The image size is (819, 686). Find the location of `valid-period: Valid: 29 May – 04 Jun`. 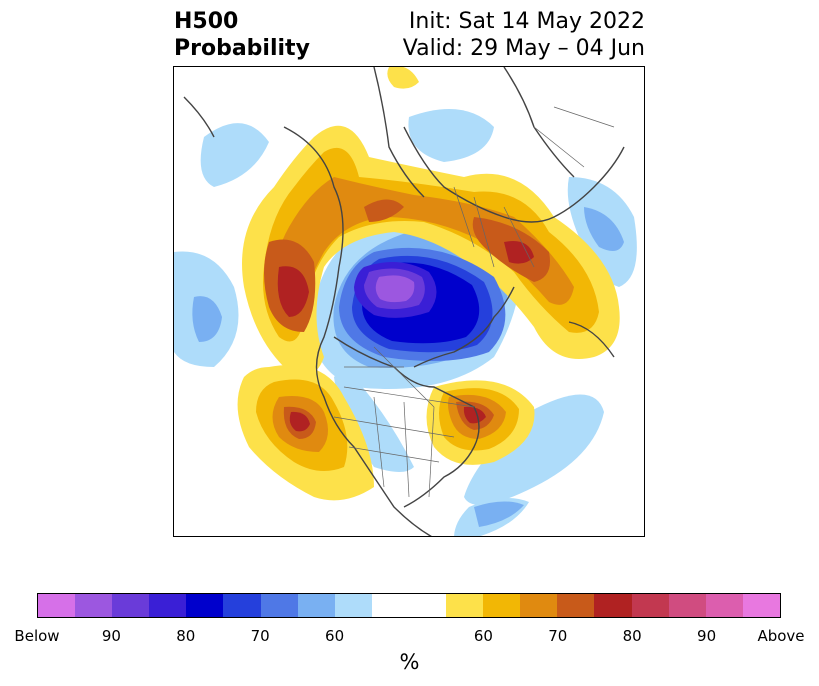

valid-period: Valid: 29 May – 04 Jun is located at coordinates (523, 48).